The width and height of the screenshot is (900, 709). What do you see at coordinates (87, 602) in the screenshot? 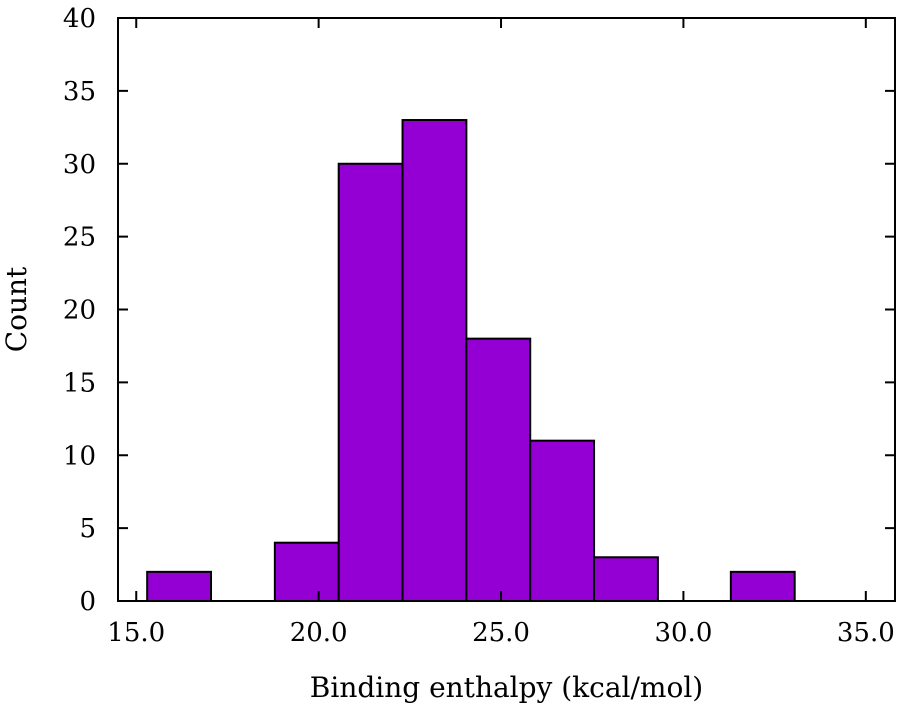
I see `y-tick-label-0: 0` at bounding box center [87, 602].